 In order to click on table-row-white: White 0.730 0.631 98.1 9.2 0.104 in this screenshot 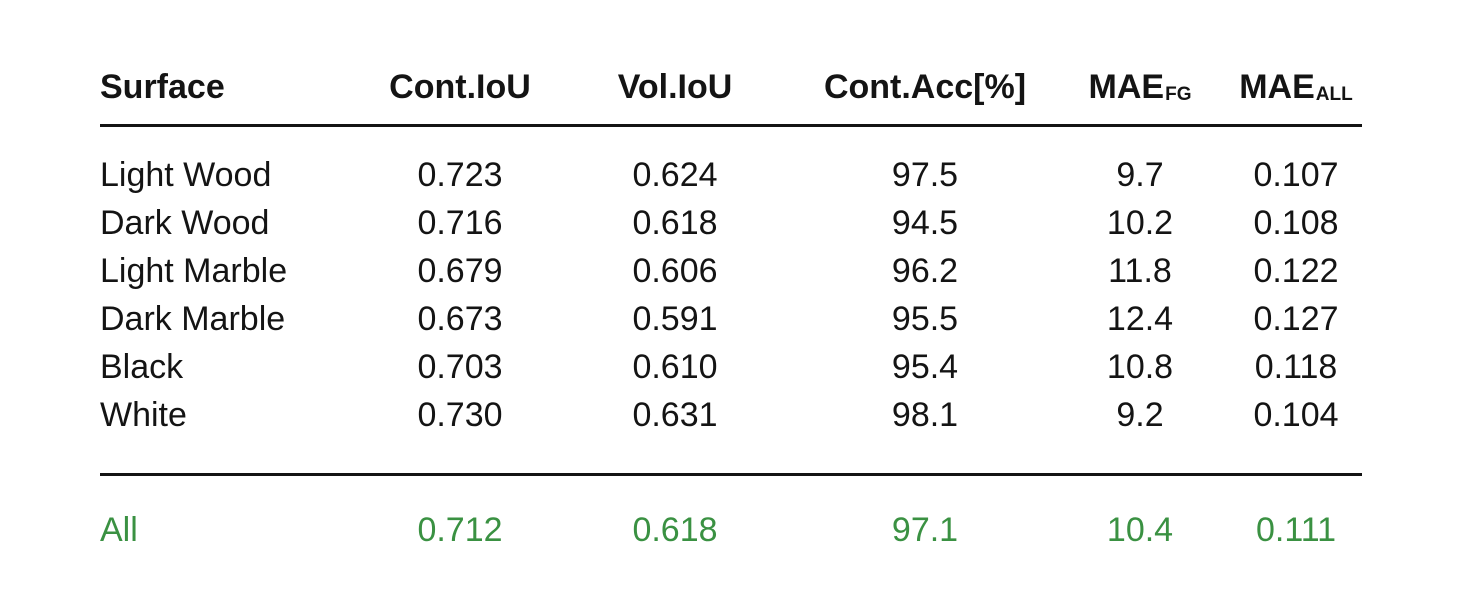, I will do `click(731, 433)`.